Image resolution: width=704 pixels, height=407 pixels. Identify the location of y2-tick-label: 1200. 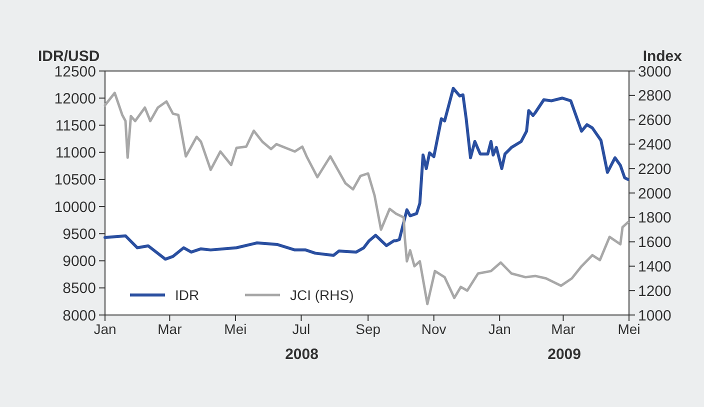
(655, 291).